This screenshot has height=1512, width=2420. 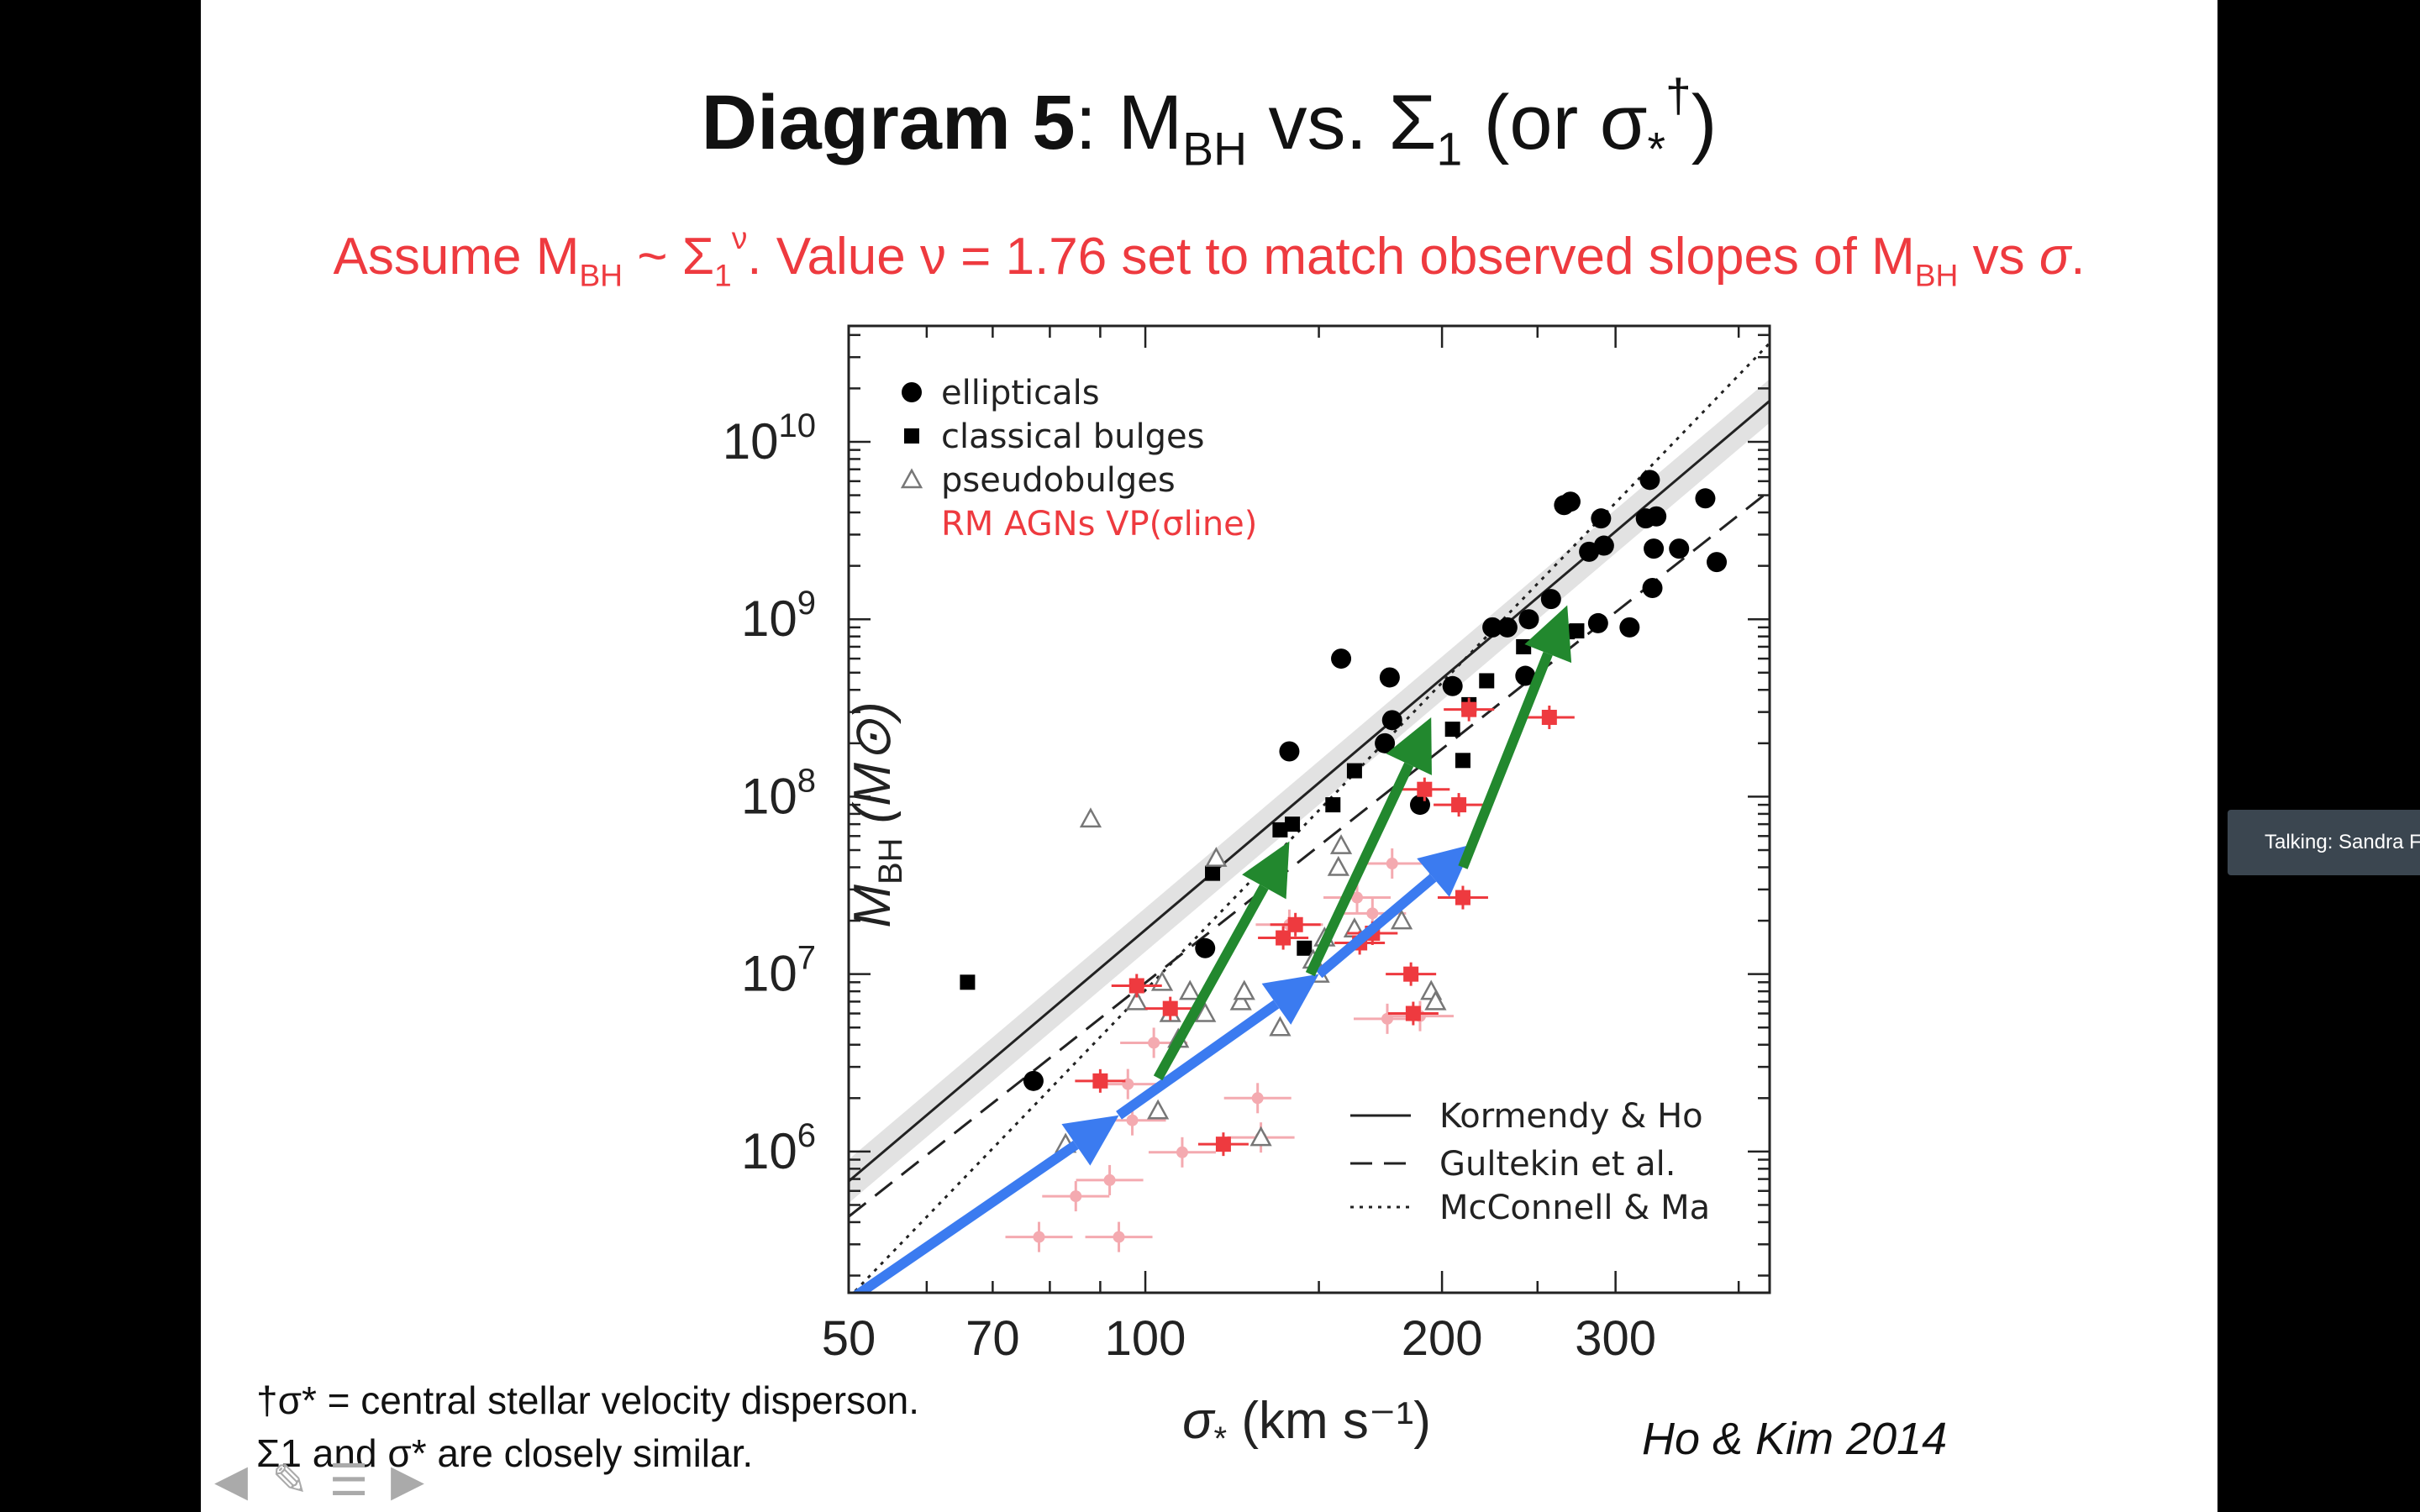 What do you see at coordinates (231, 1481) in the screenshot?
I see `previous-slide-icon: ◀` at bounding box center [231, 1481].